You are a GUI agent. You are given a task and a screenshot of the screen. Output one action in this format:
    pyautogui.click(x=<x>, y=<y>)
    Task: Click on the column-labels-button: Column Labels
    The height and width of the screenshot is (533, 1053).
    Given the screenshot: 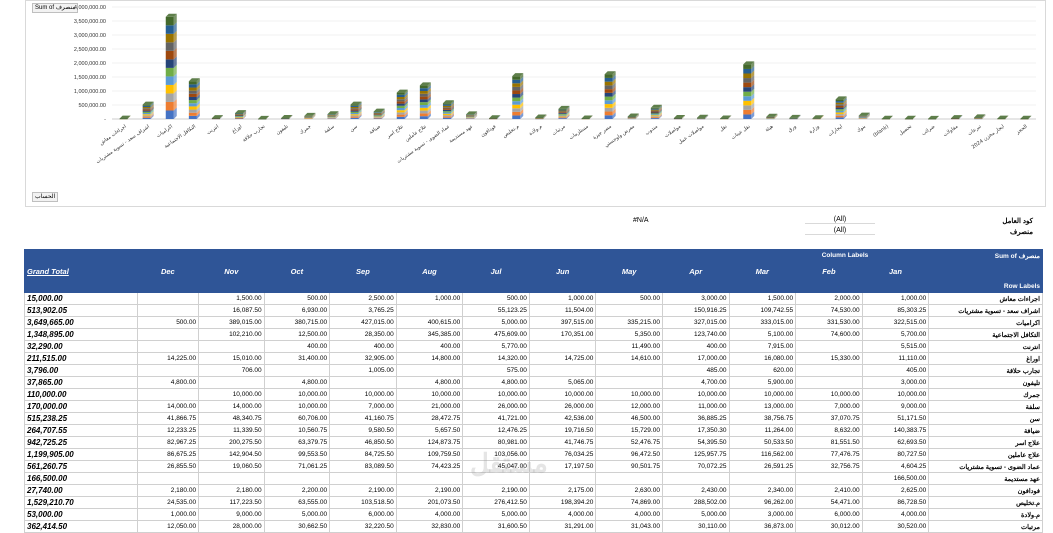 What is the action you would take?
    pyautogui.click(x=533, y=256)
    